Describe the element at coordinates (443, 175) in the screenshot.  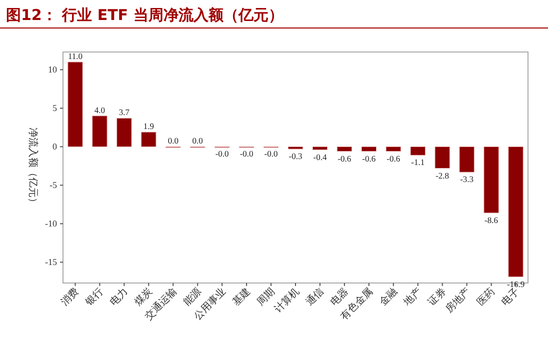
I see `data-label: -2.8` at that location.